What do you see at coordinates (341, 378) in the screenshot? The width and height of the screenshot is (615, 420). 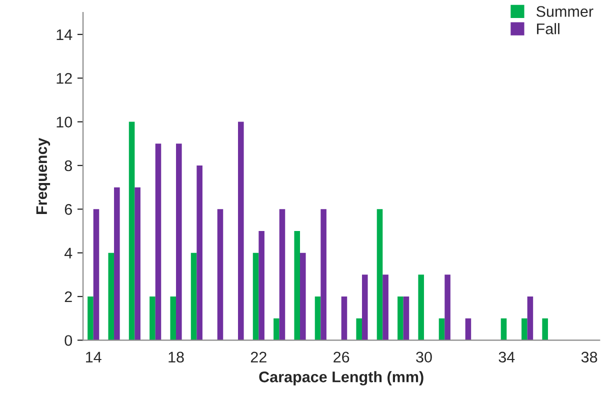 I see `x-axis-title: Carapace Length (mm)` at bounding box center [341, 378].